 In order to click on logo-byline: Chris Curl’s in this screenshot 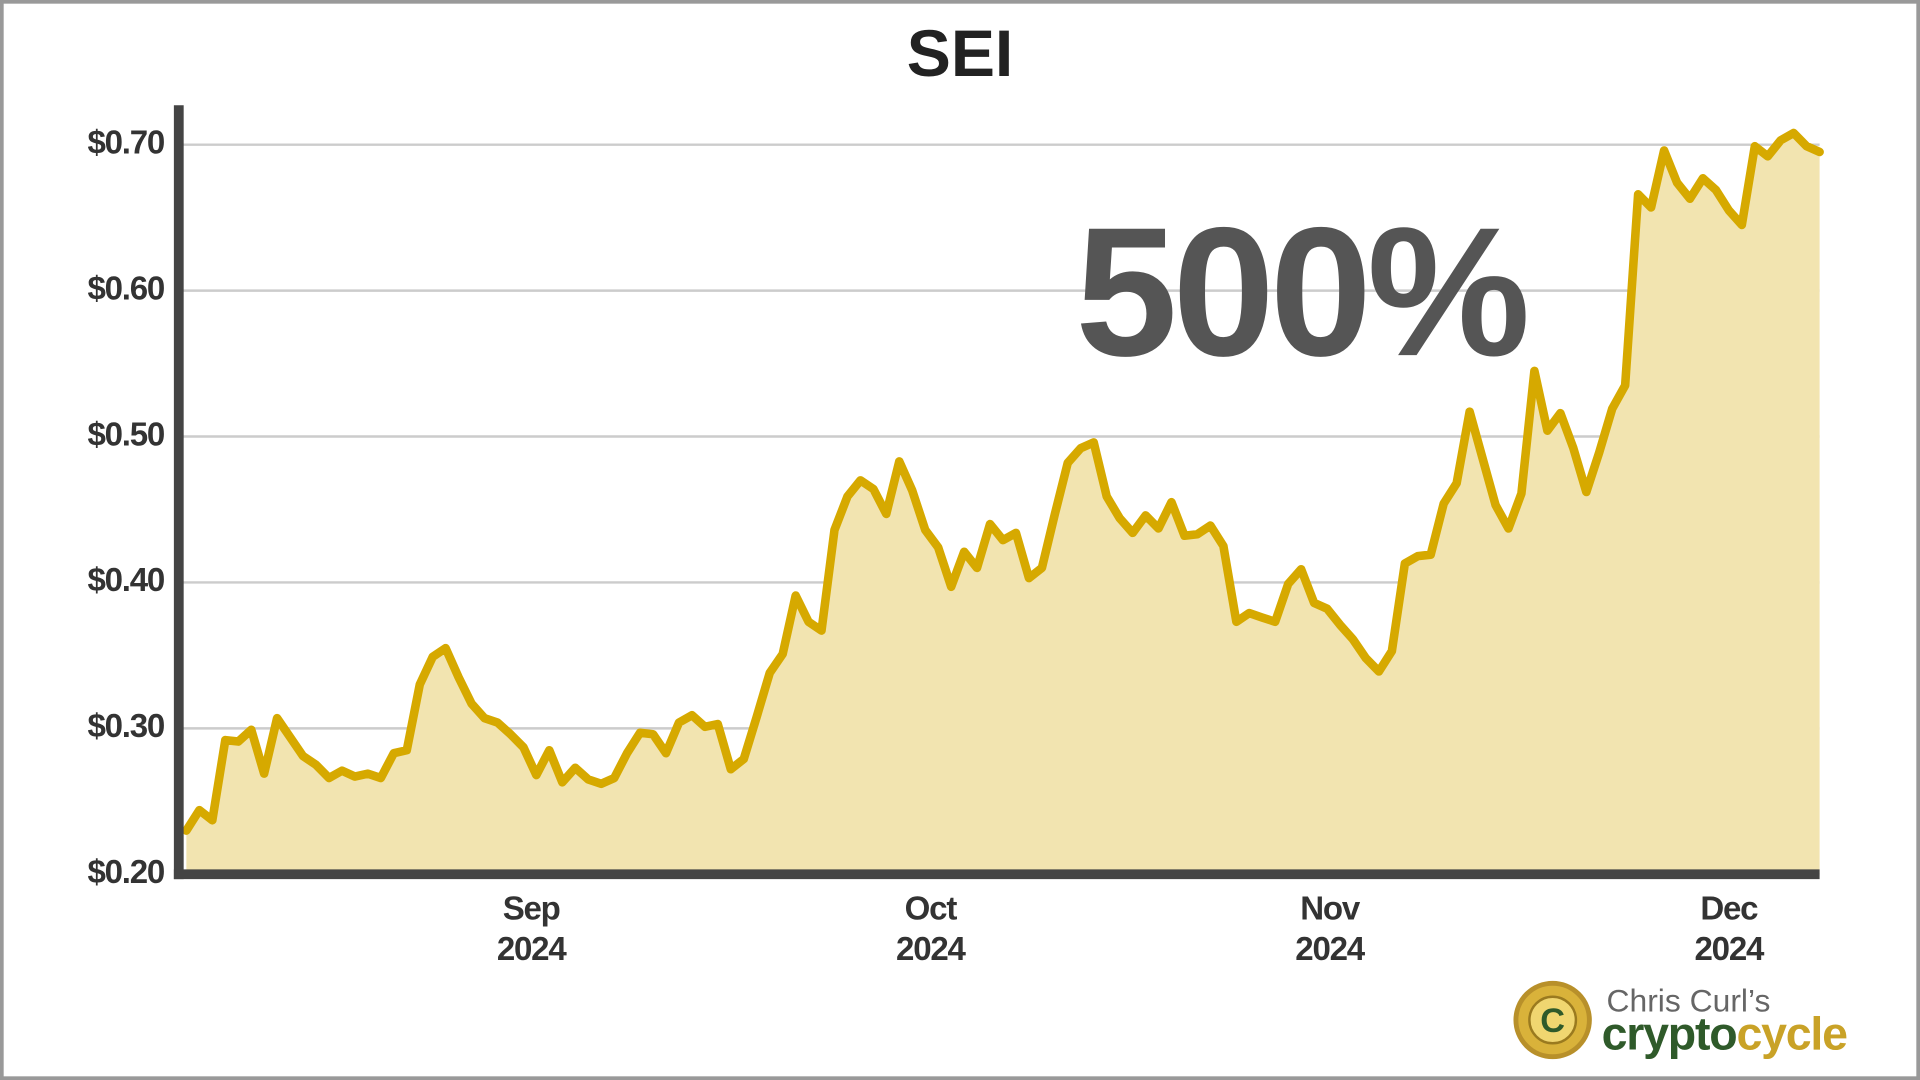, I will do `click(1689, 1000)`.